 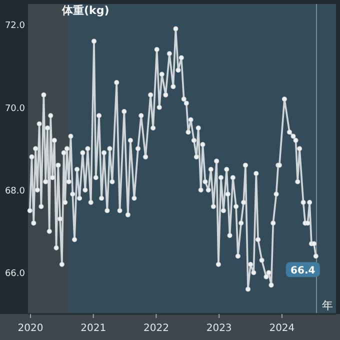 What do you see at coordinates (93, 328) in the screenshot?
I see `x-tick-label: 2021` at bounding box center [93, 328].